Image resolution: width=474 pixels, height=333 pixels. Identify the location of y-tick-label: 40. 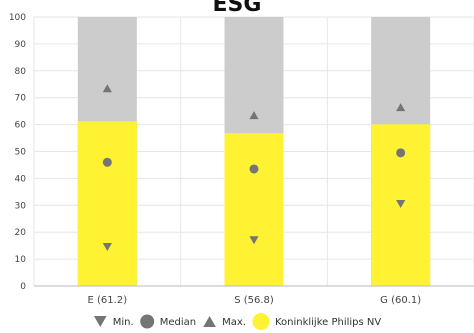
(21, 179).